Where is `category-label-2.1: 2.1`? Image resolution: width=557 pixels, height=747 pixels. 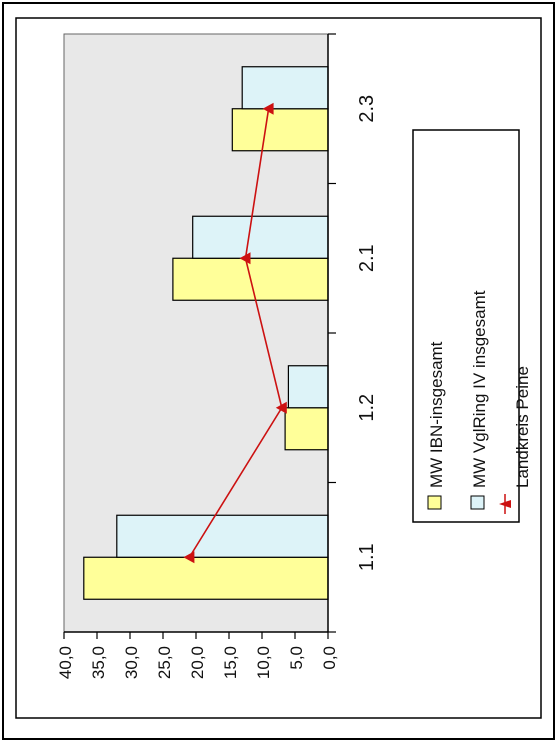 category-label-2.1: 2.1 is located at coordinates (367, 258).